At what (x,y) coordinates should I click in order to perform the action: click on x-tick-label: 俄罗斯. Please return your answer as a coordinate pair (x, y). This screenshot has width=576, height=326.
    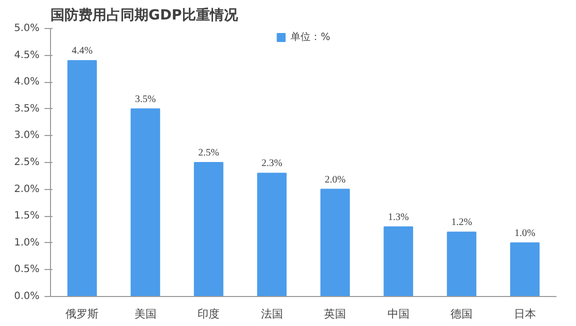
    Looking at the image, I should click on (82, 314).